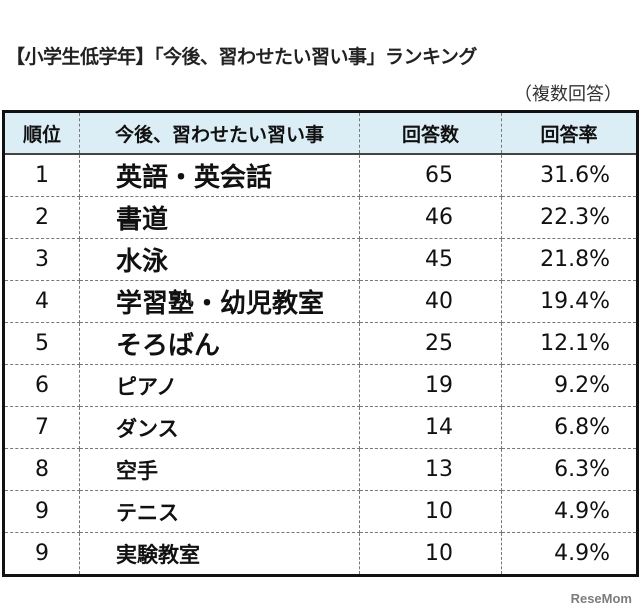  Describe the element at coordinates (219, 301) in the screenshot. I see `item-cell: 学習塾・幼児教室` at that location.